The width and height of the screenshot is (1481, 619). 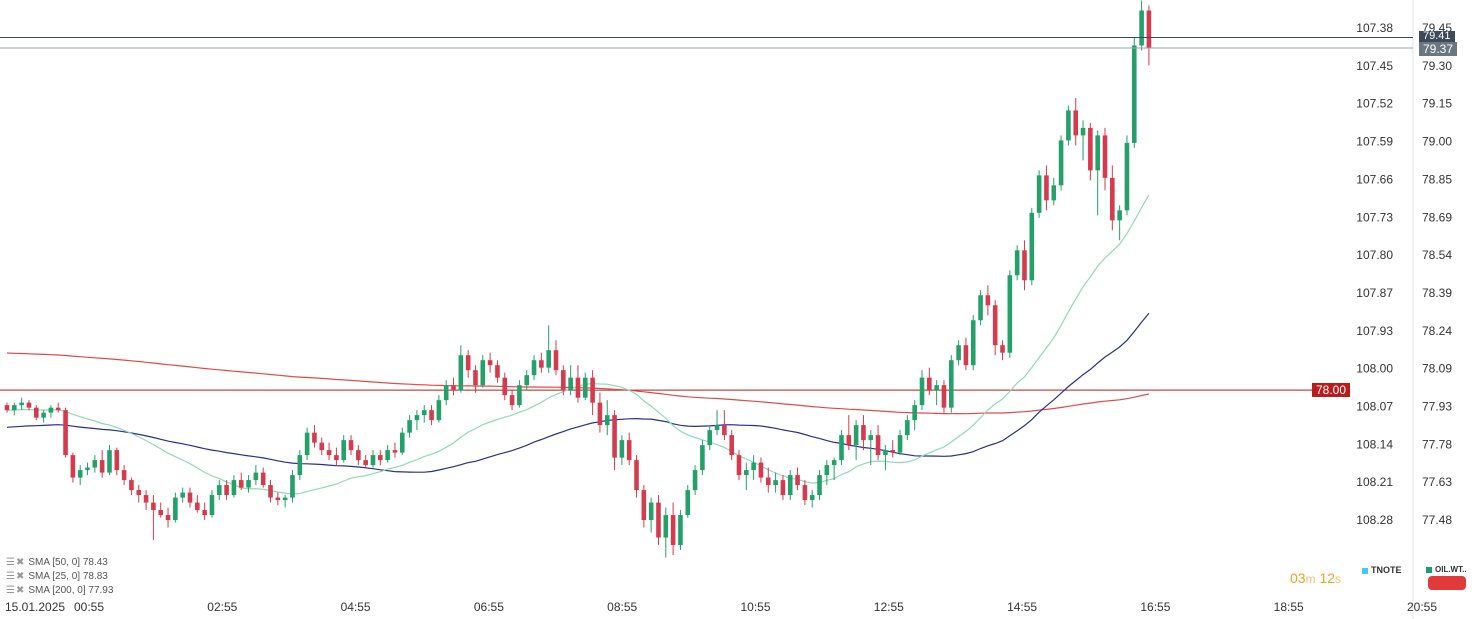 I want to click on sma-25-legend: ☰✖ SMA [25, 0] 78.83, so click(x=57, y=577).